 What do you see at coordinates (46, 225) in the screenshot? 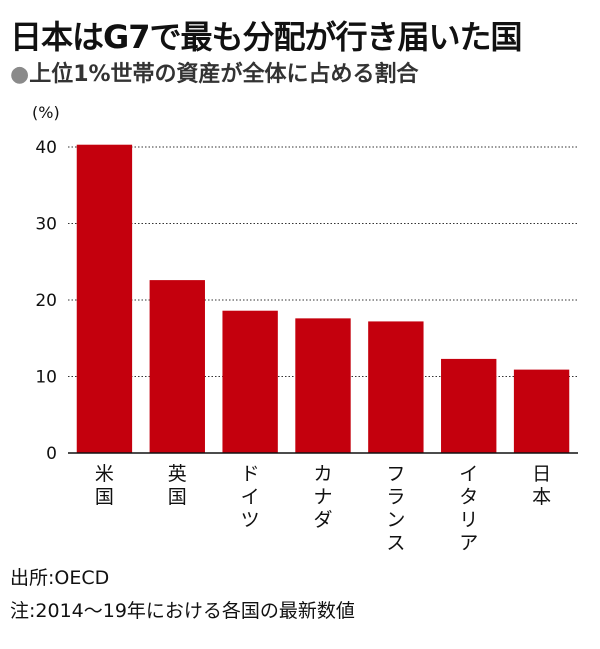
I see `y-tick-label: 30` at bounding box center [46, 225].